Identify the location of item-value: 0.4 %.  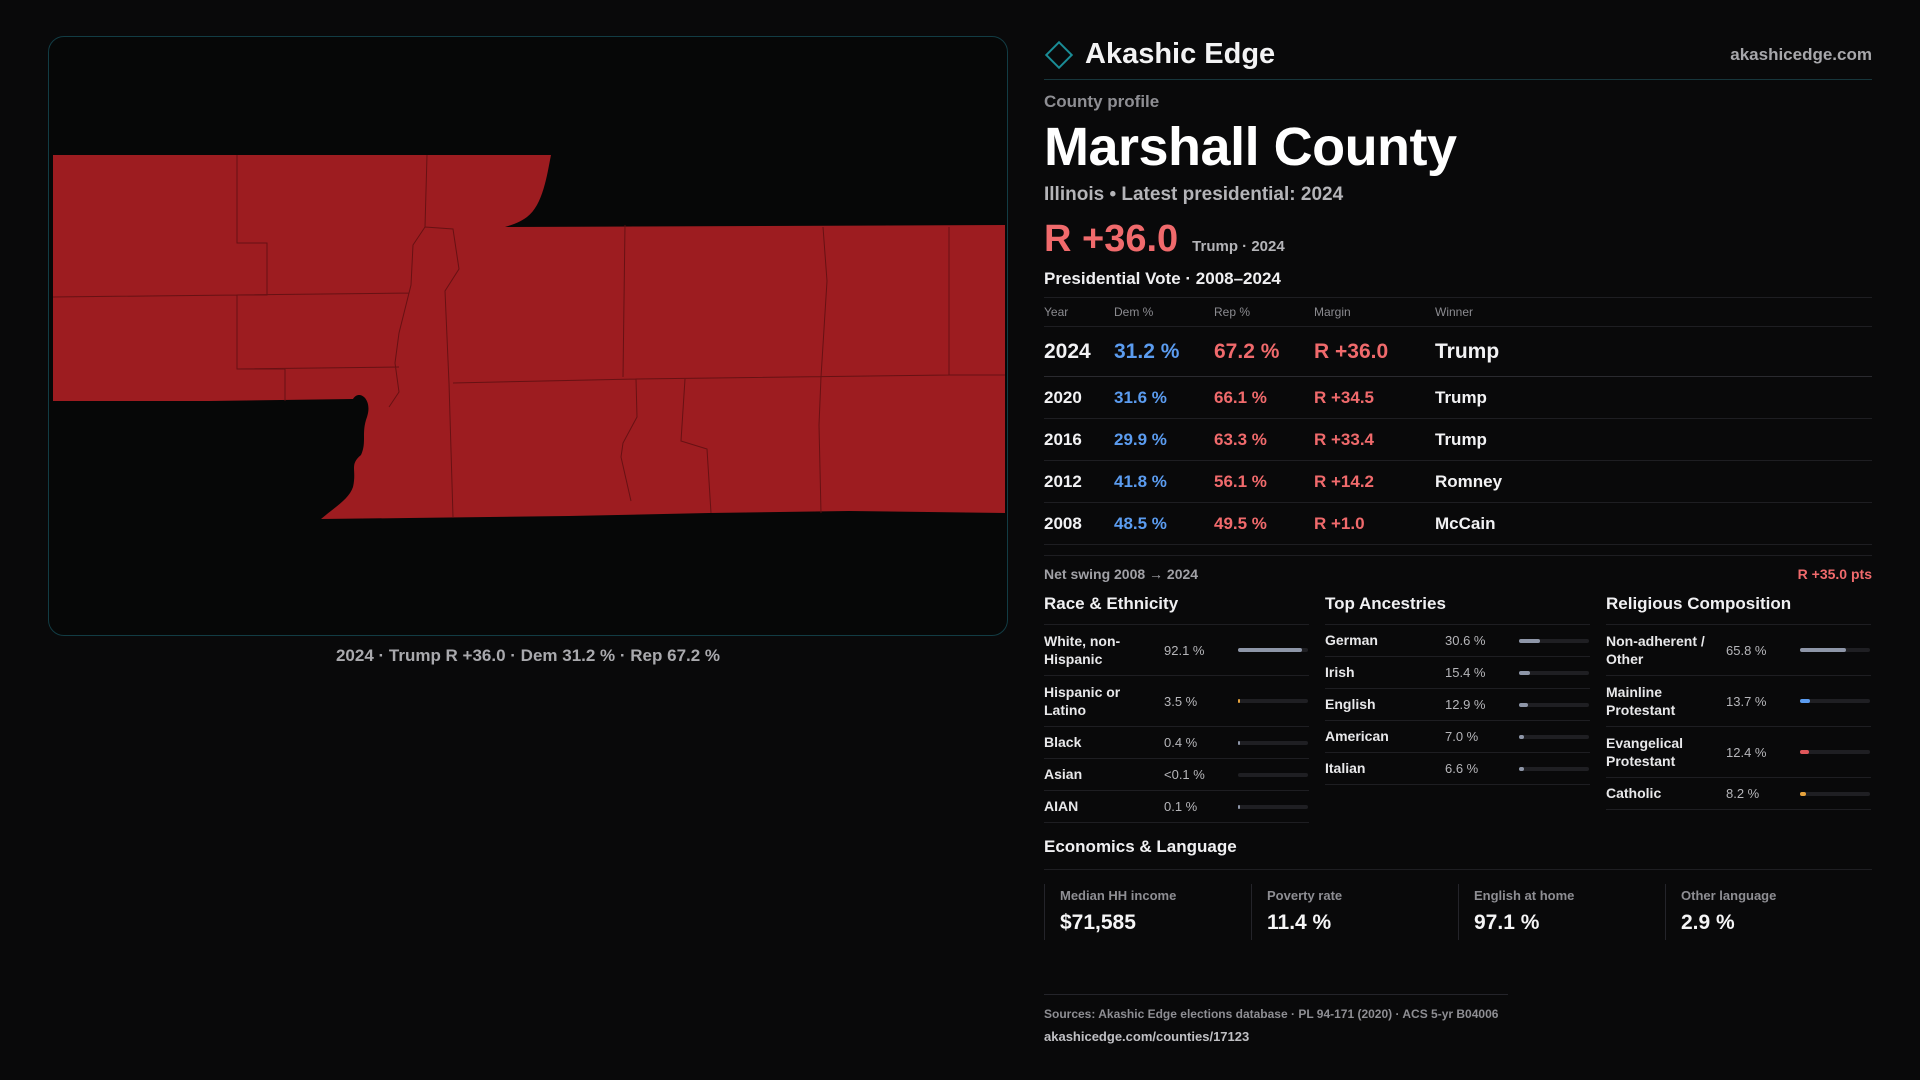
(1181, 742).